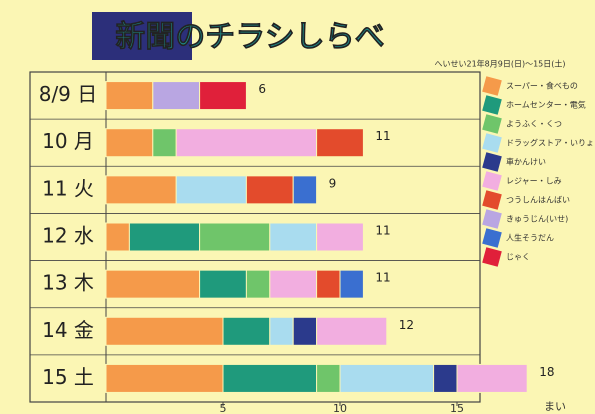  I want to click on y-tick-label: 12 水, so click(68, 236).